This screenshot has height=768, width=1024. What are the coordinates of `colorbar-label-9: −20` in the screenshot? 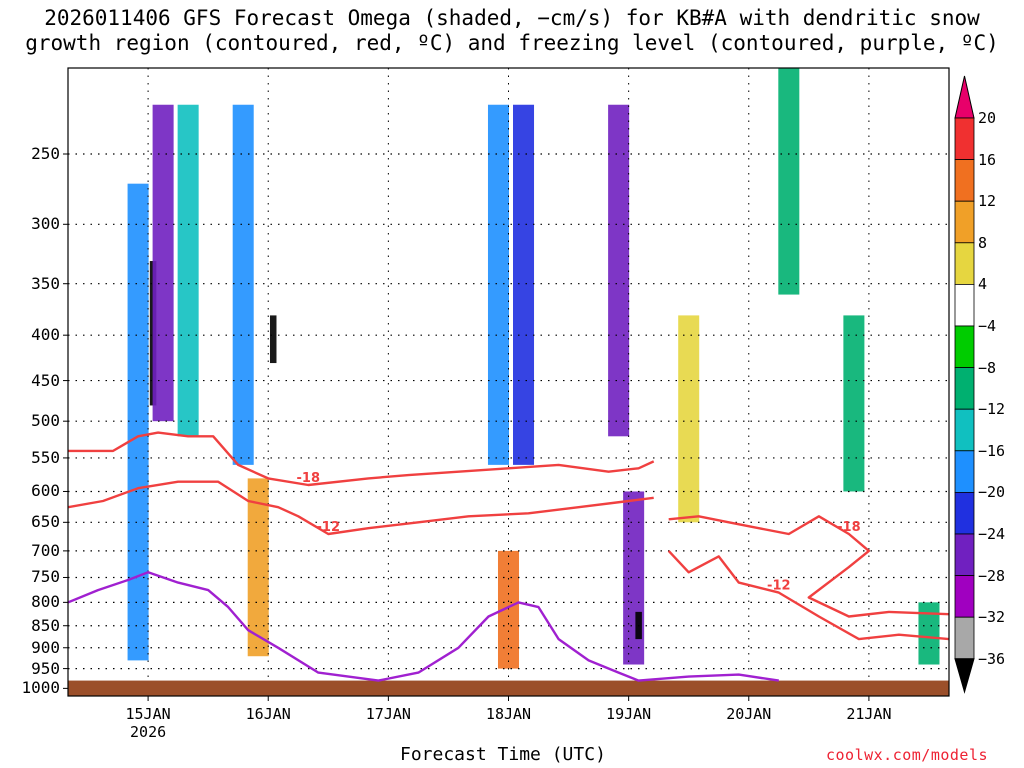 It's located at (992, 492).